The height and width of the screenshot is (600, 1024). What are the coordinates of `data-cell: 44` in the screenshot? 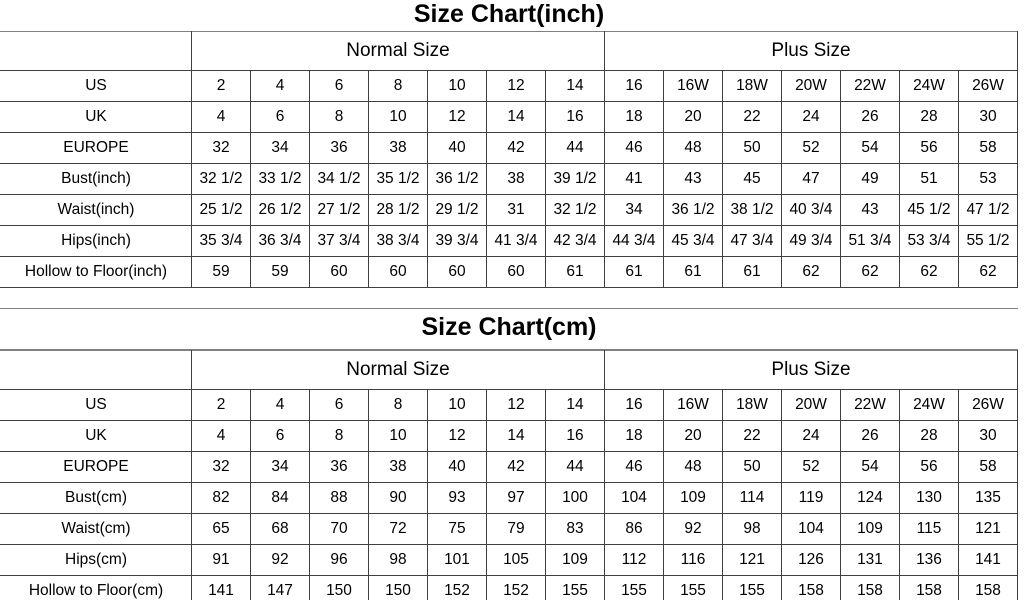 It's located at (575, 467).